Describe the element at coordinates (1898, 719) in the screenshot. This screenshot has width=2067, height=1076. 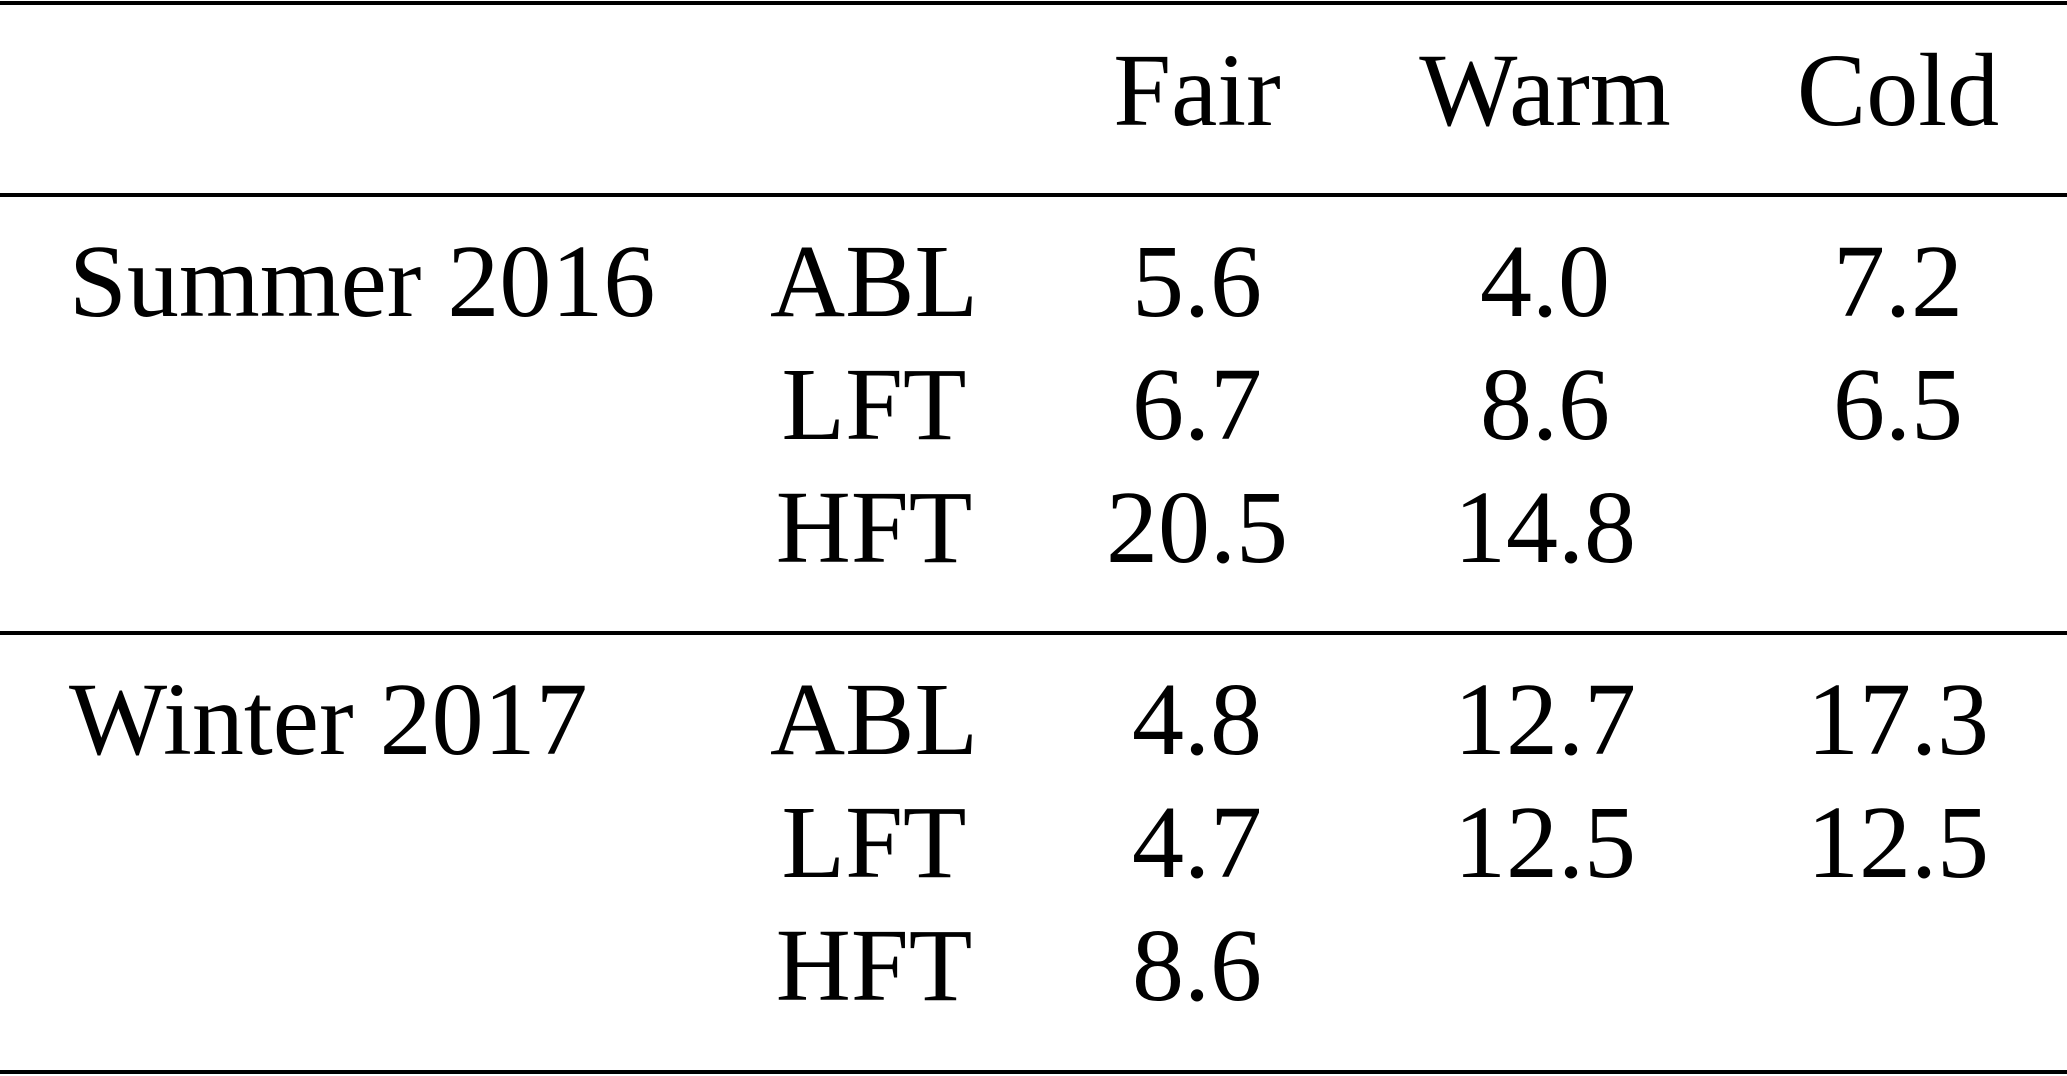
I see `cell: 17.3` at that location.